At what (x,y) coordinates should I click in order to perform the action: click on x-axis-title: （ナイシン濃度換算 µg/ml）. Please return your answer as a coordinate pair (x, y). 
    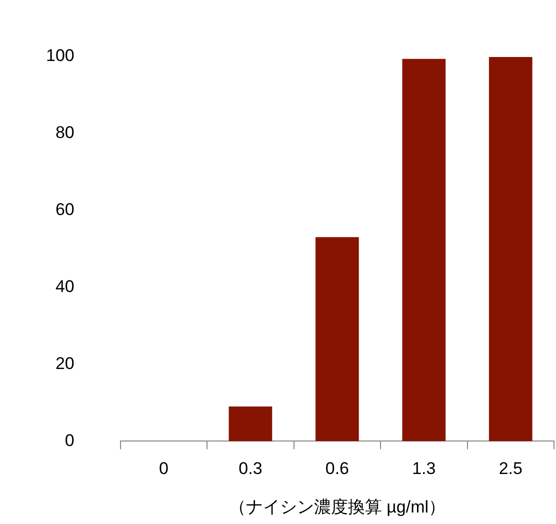
    Looking at the image, I should click on (337, 506).